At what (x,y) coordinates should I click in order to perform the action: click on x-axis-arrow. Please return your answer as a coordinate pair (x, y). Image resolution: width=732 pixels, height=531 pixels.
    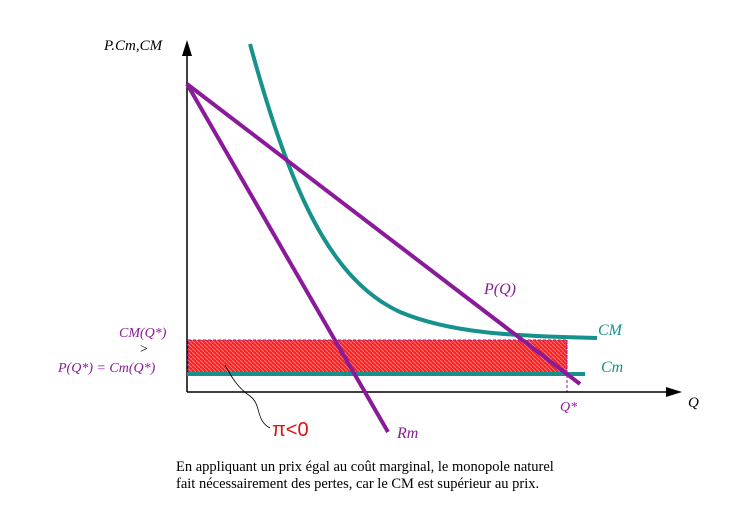
    Looking at the image, I should click on (674, 392).